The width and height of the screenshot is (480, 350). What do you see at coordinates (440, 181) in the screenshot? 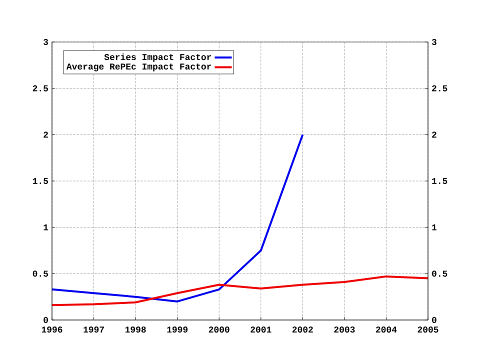
I see `y2-tick-label: 1.5` at bounding box center [440, 181].